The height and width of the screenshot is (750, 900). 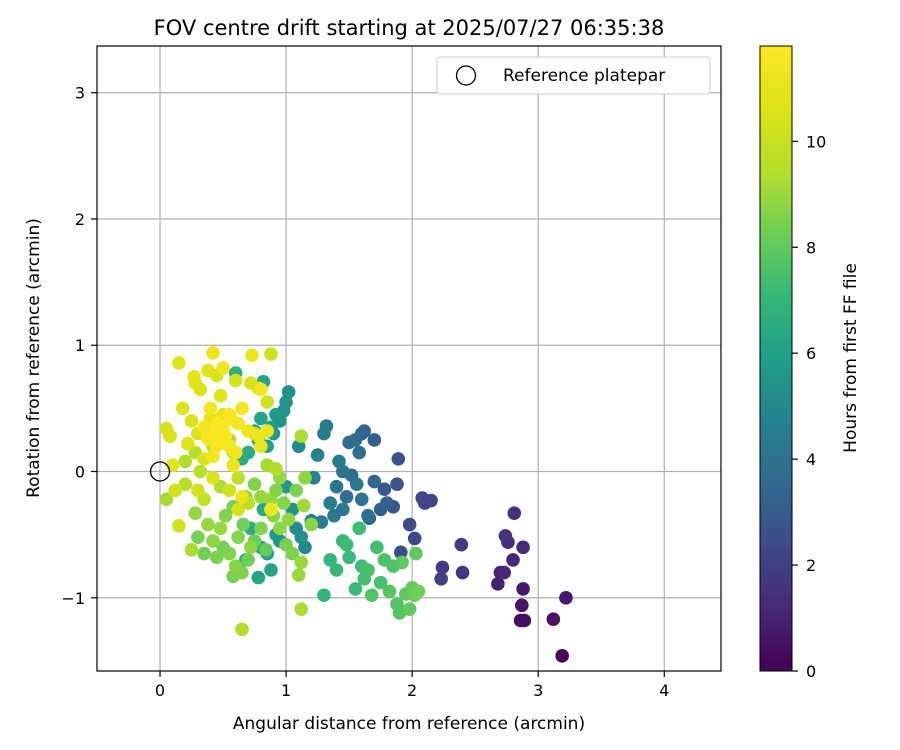 What do you see at coordinates (664, 690) in the screenshot?
I see `x-tick-label: 4` at bounding box center [664, 690].